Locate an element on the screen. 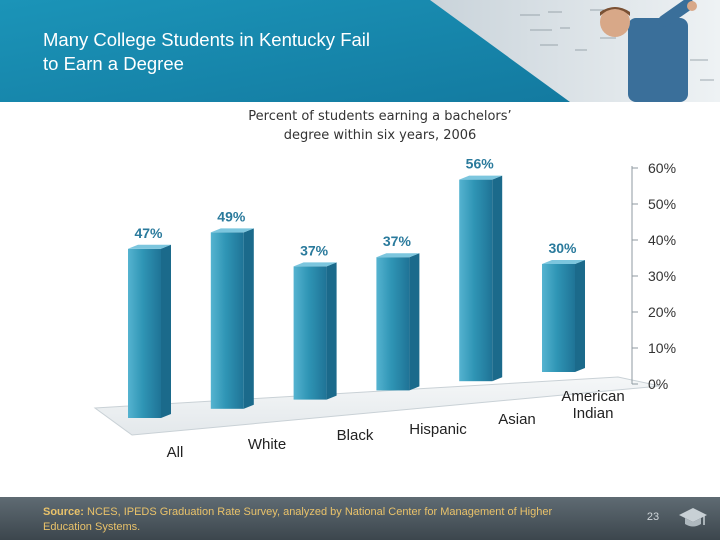  y-tick-label: 10% is located at coordinates (662, 348).